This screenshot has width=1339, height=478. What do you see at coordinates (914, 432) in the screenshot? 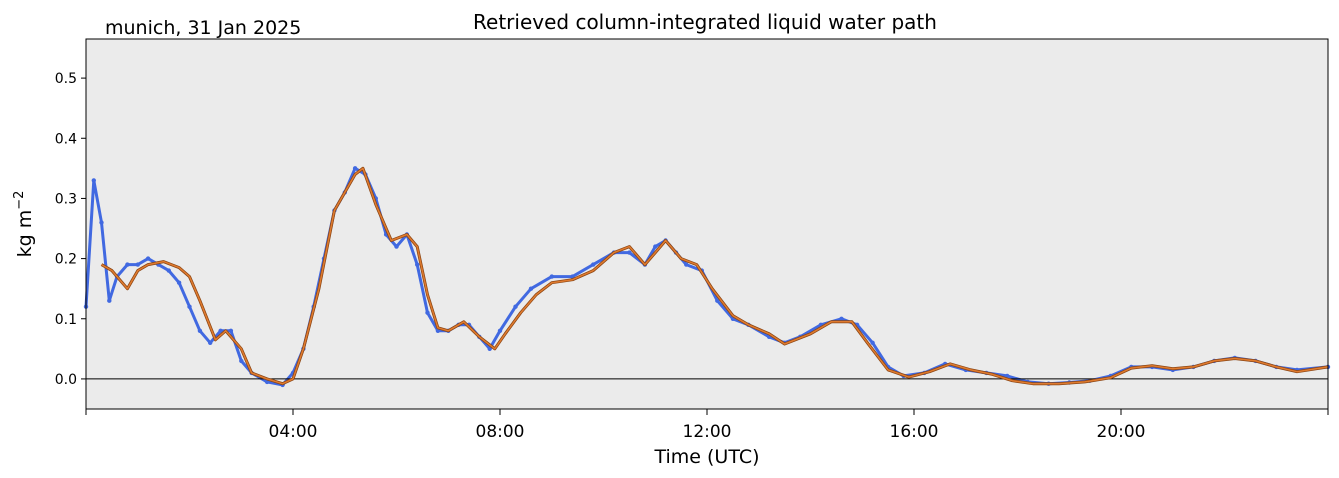
I see `x-tick-label: 16:00` at bounding box center [914, 432].